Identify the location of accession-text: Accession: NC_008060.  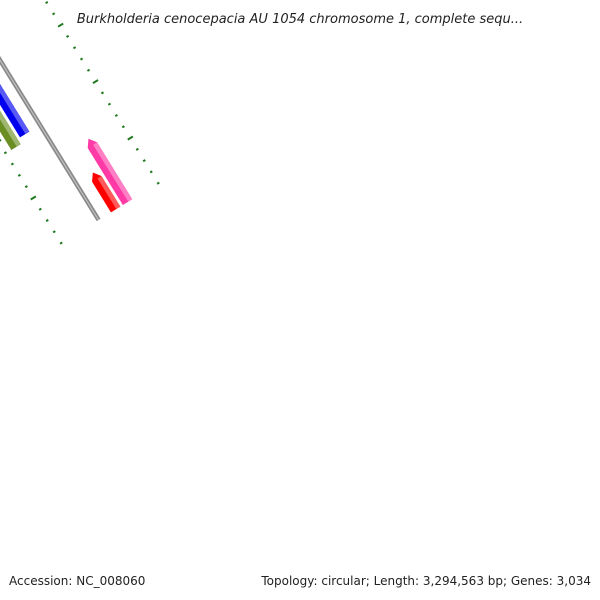
(77, 581).